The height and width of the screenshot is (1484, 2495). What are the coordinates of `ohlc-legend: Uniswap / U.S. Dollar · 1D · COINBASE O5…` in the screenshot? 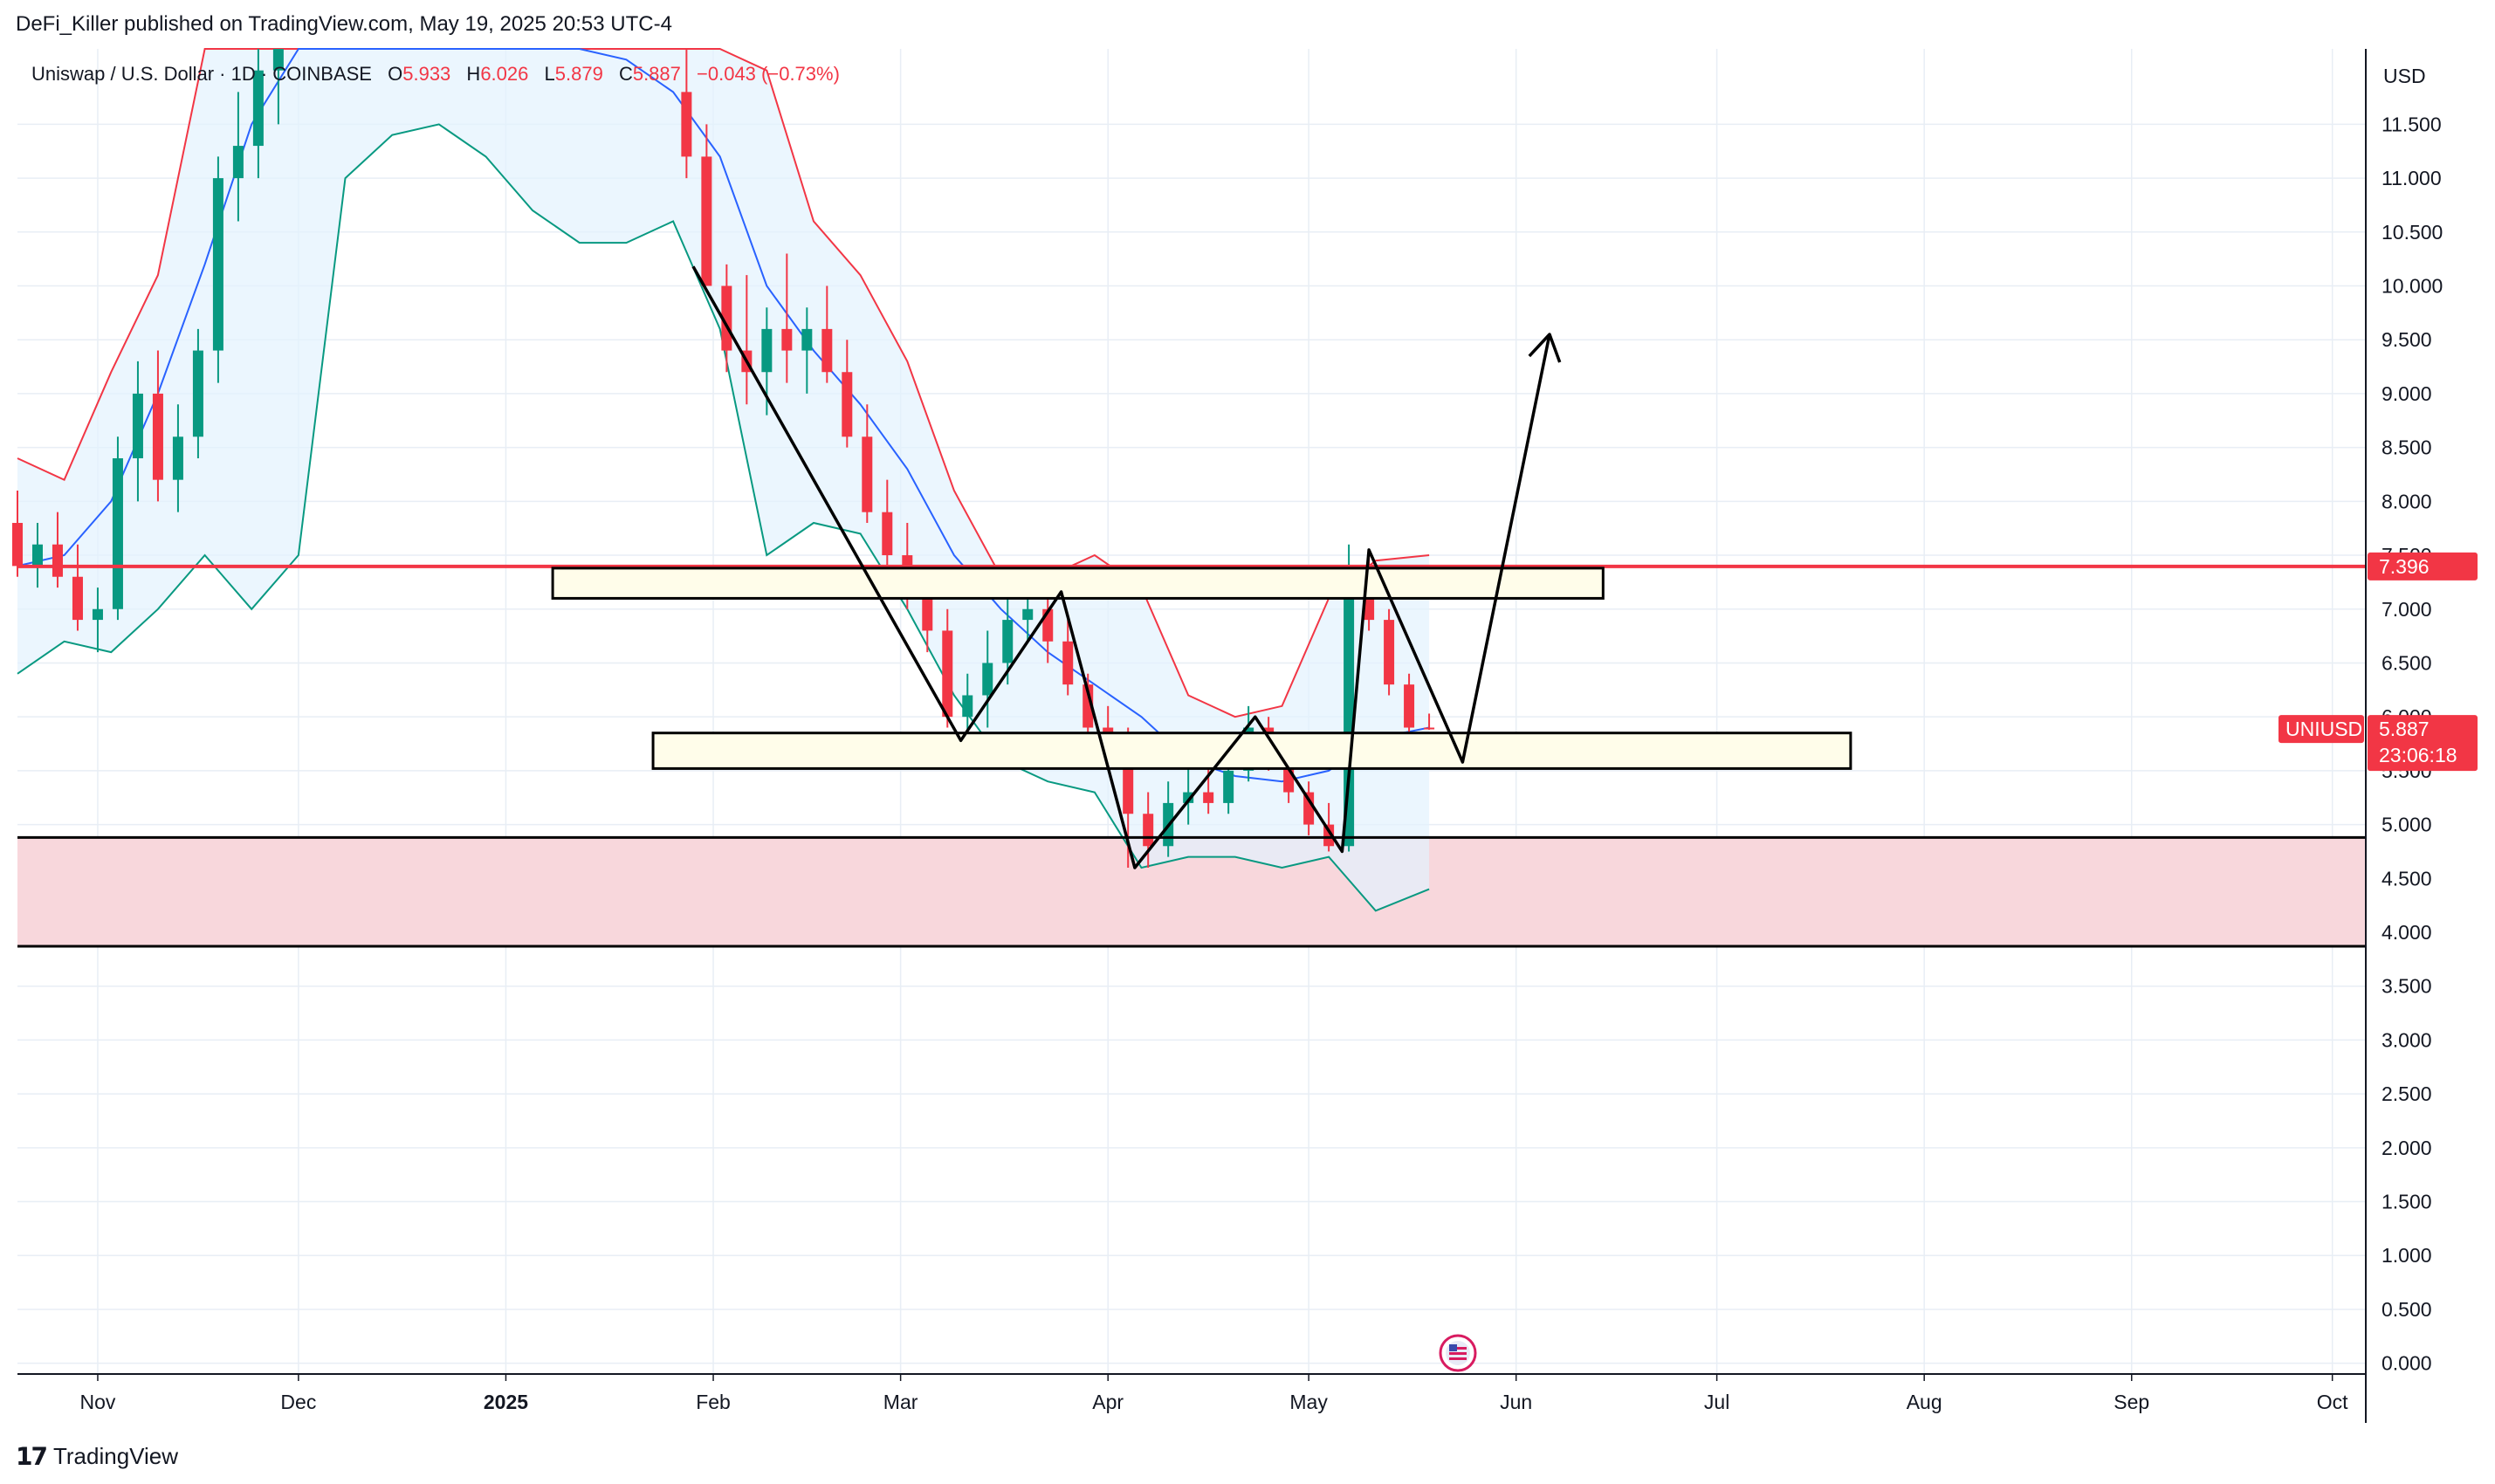 It's located at (435, 74).